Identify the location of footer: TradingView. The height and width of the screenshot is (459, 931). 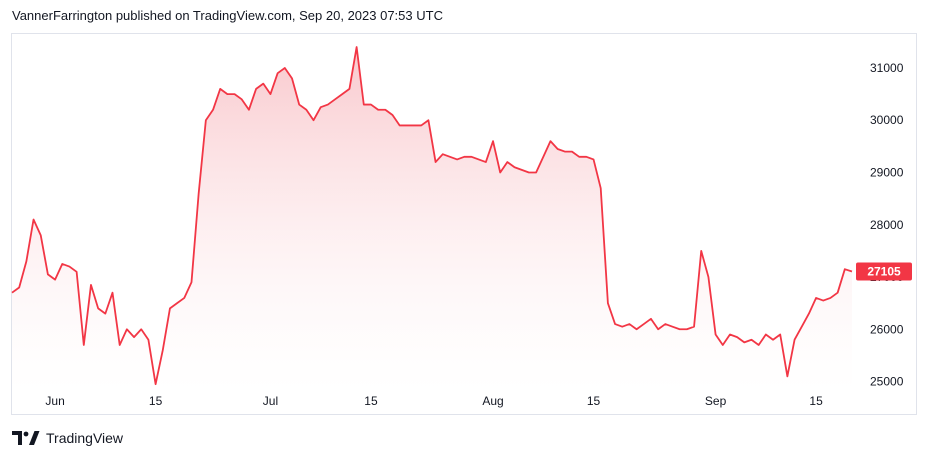
(67, 438).